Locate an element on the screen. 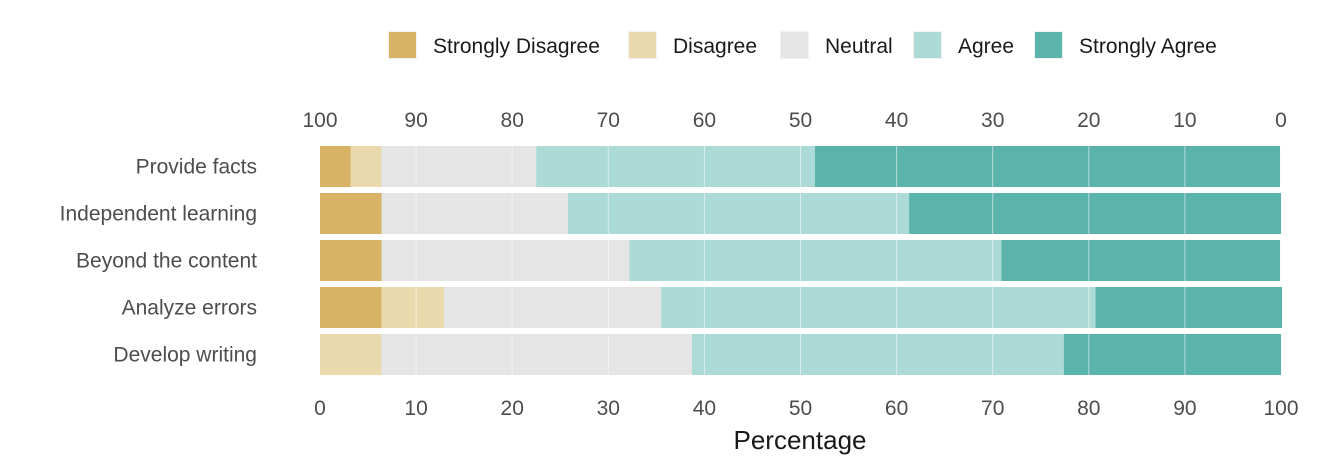  bottom-tick-label: 0 is located at coordinates (320, 408).